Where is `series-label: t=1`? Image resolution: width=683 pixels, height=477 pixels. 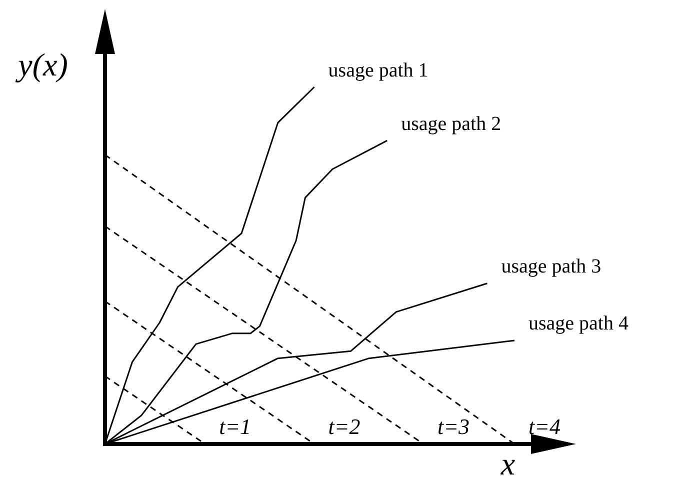 series-label: t=1 is located at coordinates (235, 426).